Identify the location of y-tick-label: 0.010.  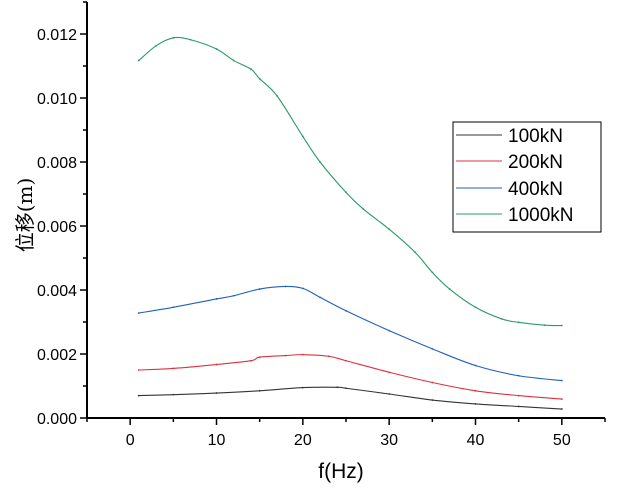
(57, 99).